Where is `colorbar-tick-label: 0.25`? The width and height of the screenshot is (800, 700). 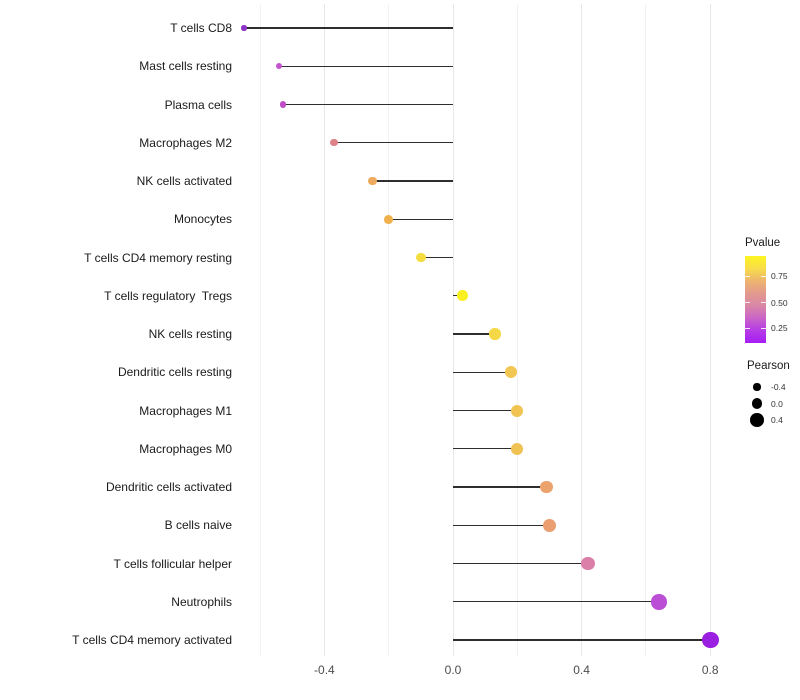
colorbar-tick-label: 0.25 is located at coordinates (779, 328).